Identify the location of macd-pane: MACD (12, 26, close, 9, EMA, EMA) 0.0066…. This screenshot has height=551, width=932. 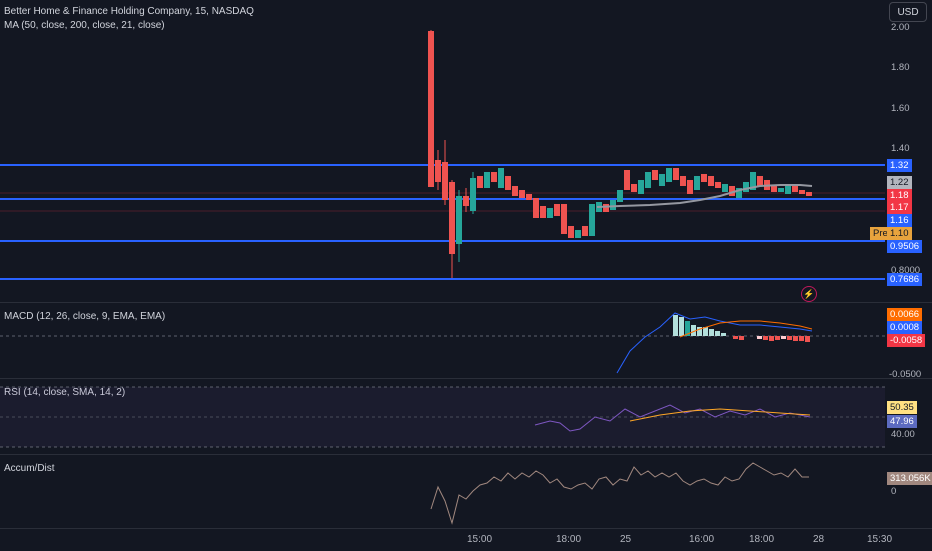
(466, 341).